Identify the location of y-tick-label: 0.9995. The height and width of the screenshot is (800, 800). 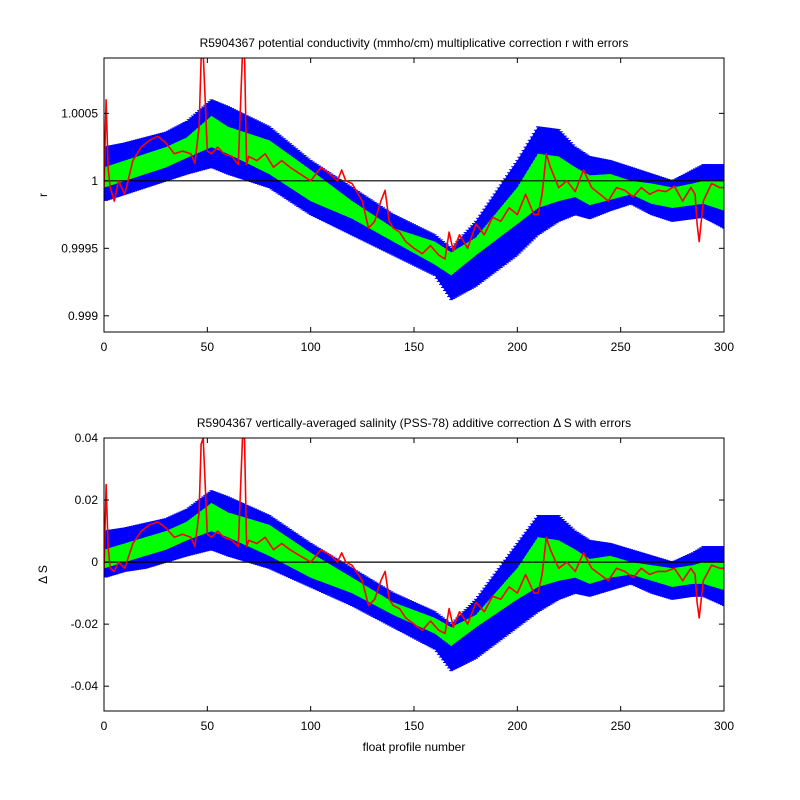
(79, 248).